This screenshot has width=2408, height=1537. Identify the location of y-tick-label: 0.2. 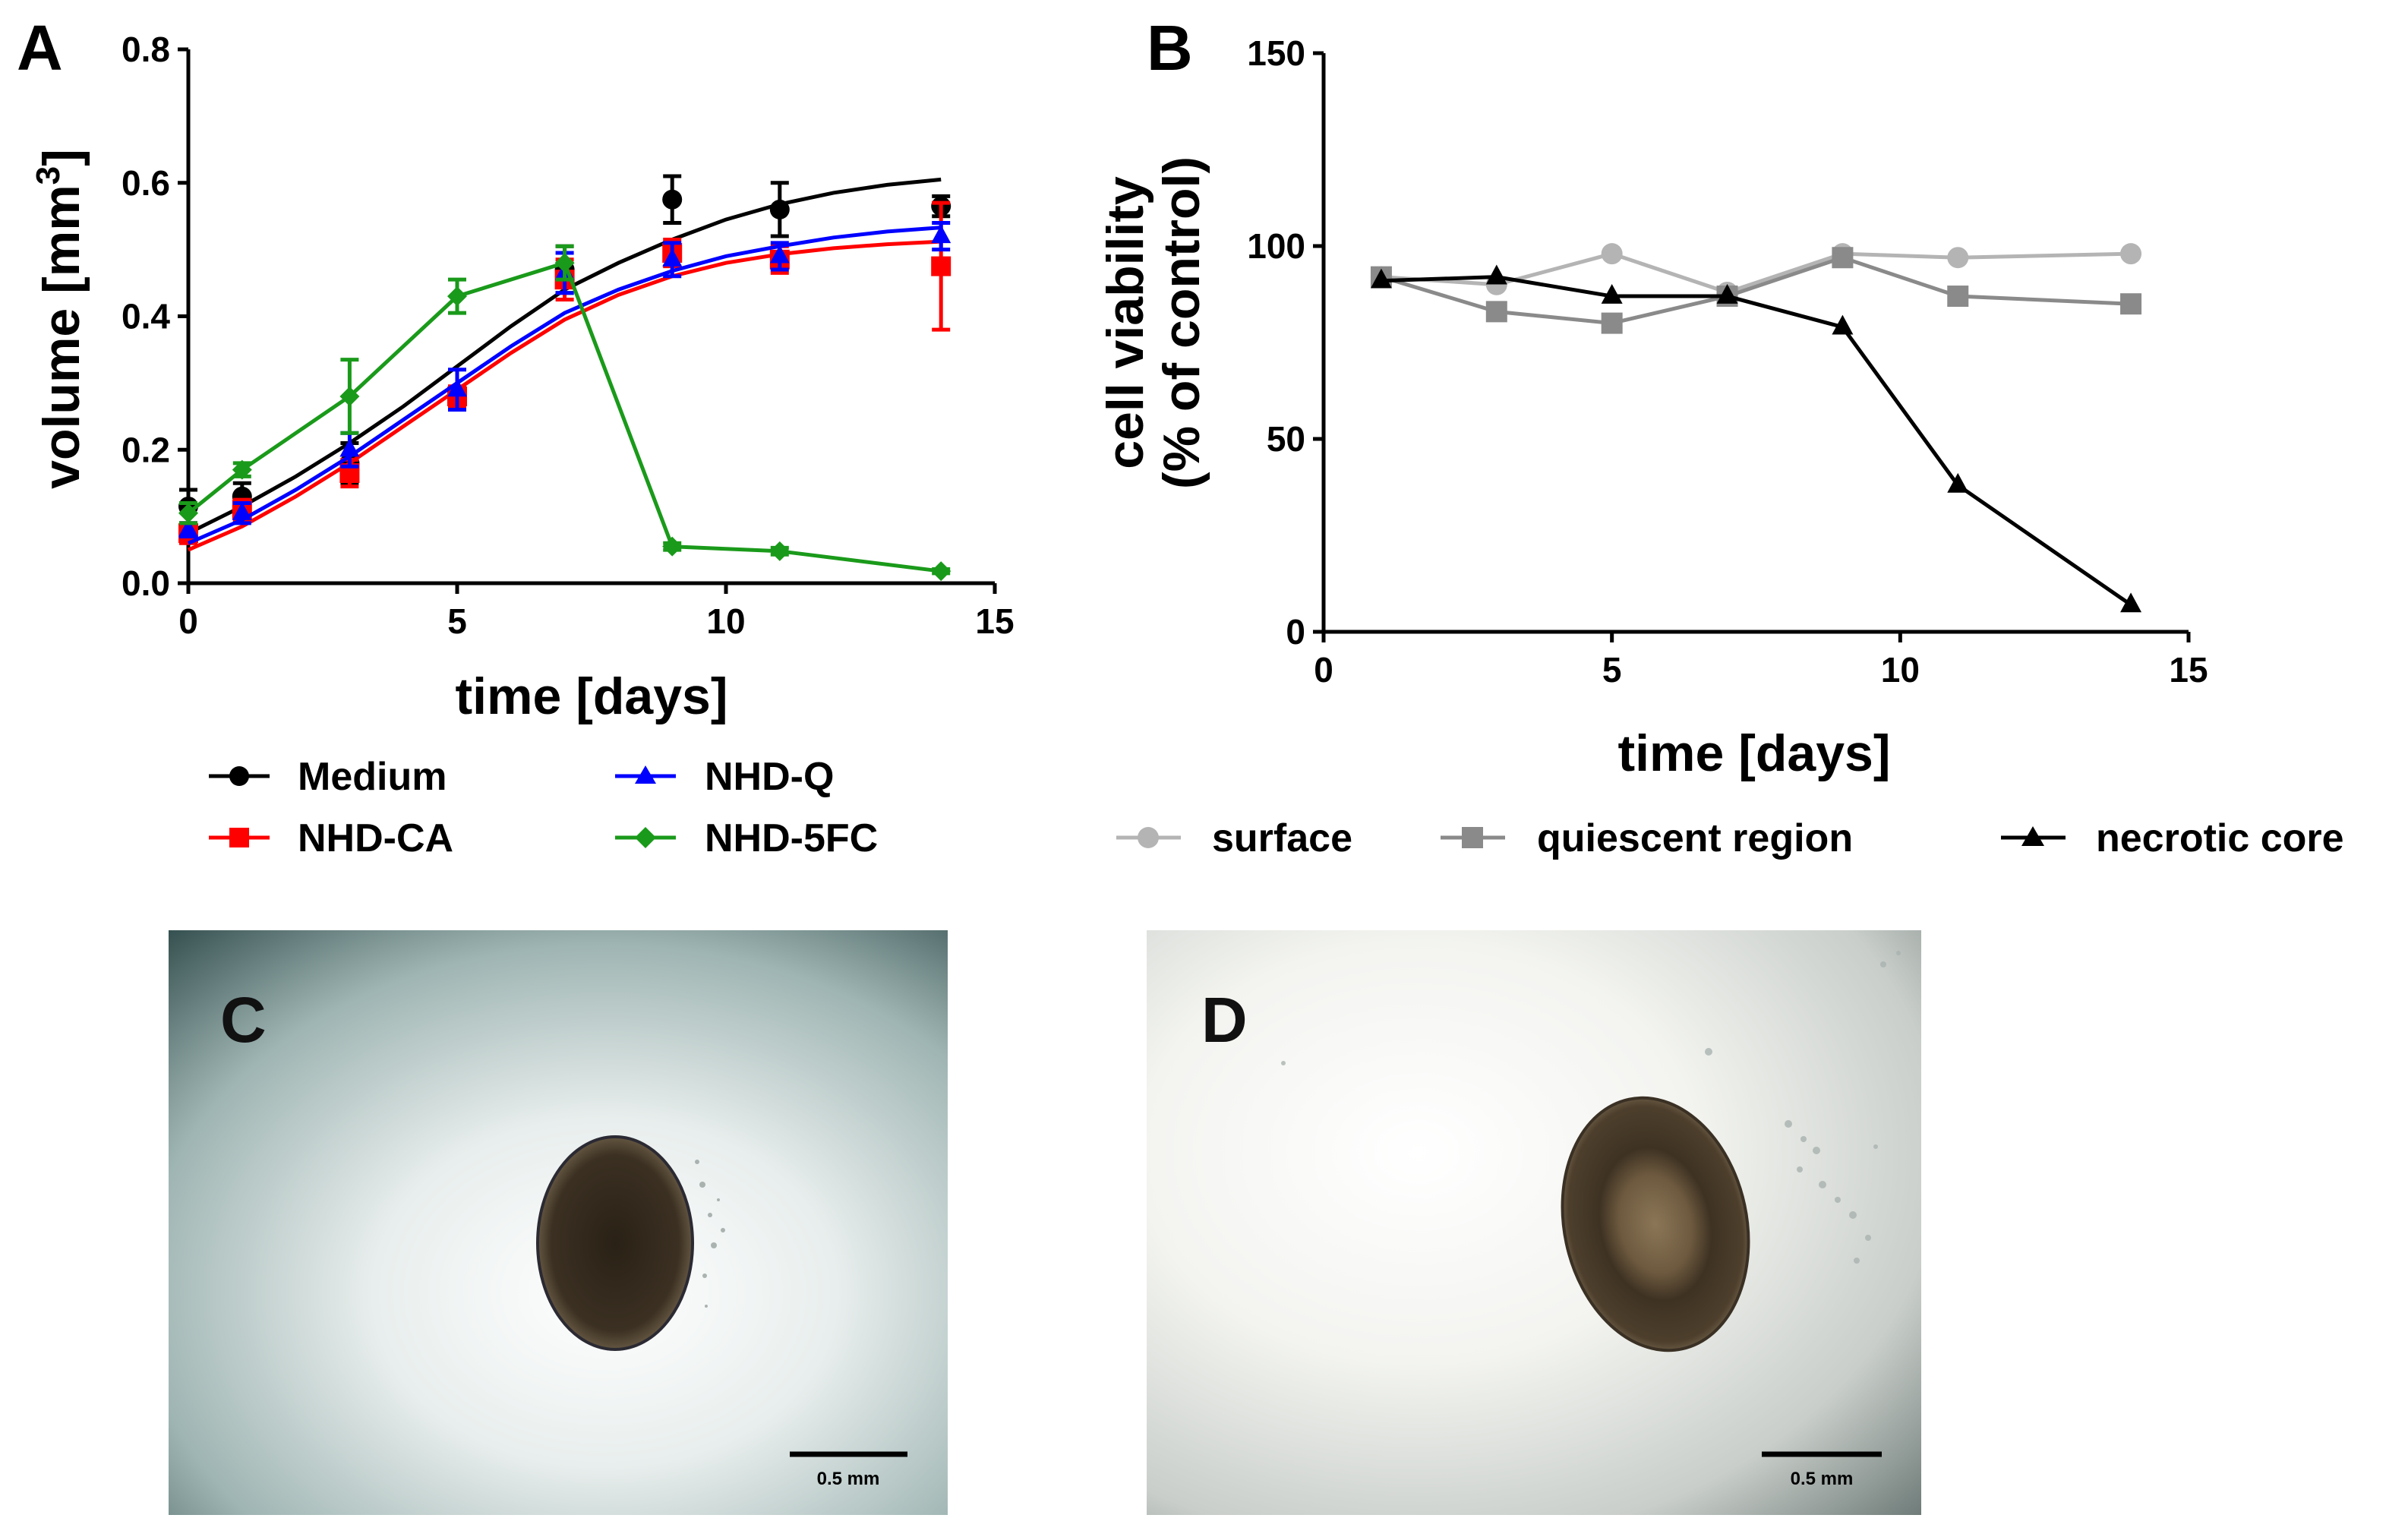
(146, 449).